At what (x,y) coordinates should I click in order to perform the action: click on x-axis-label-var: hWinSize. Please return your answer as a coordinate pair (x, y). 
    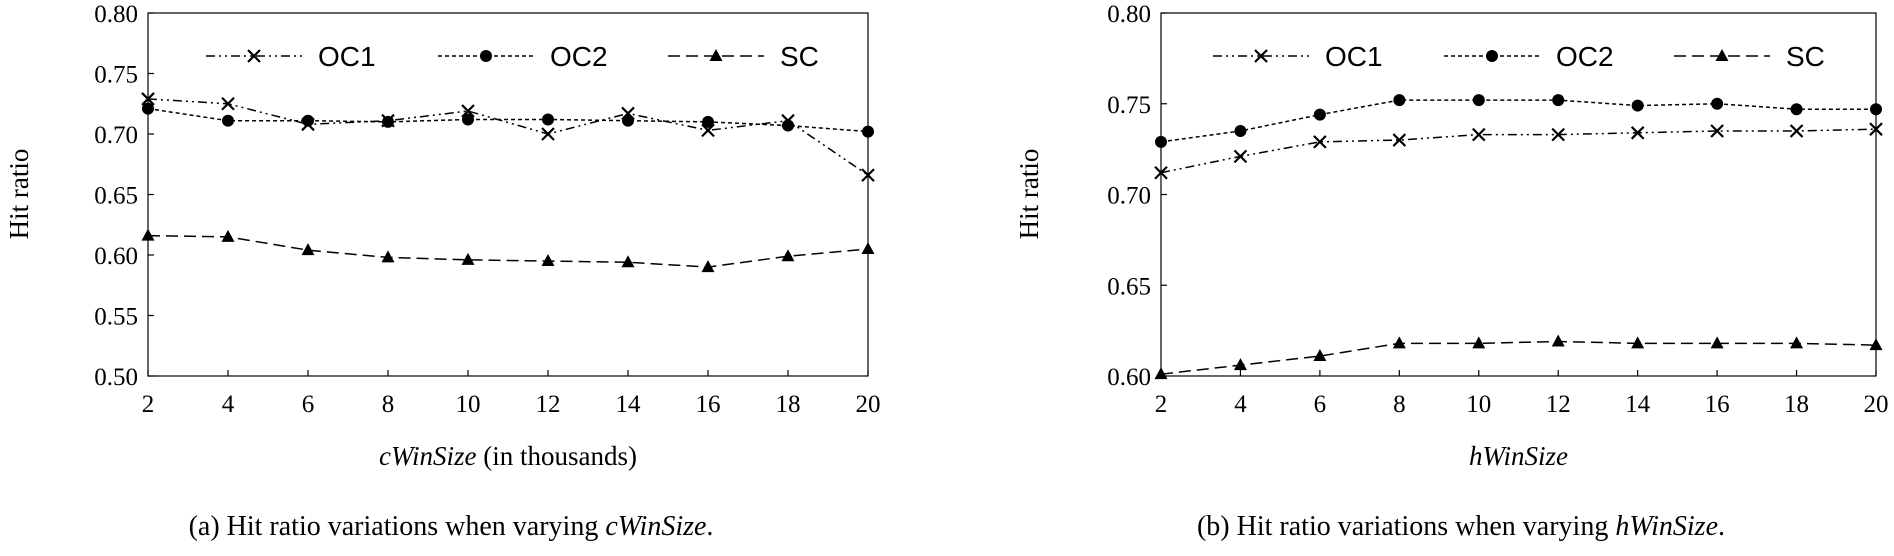
    Looking at the image, I should click on (1518, 456).